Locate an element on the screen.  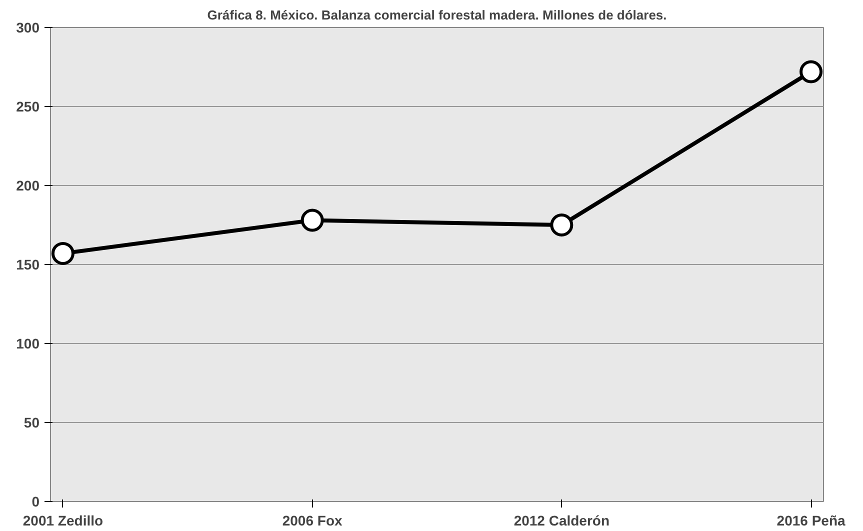
y-tick-label: 250 is located at coordinates (28, 106).